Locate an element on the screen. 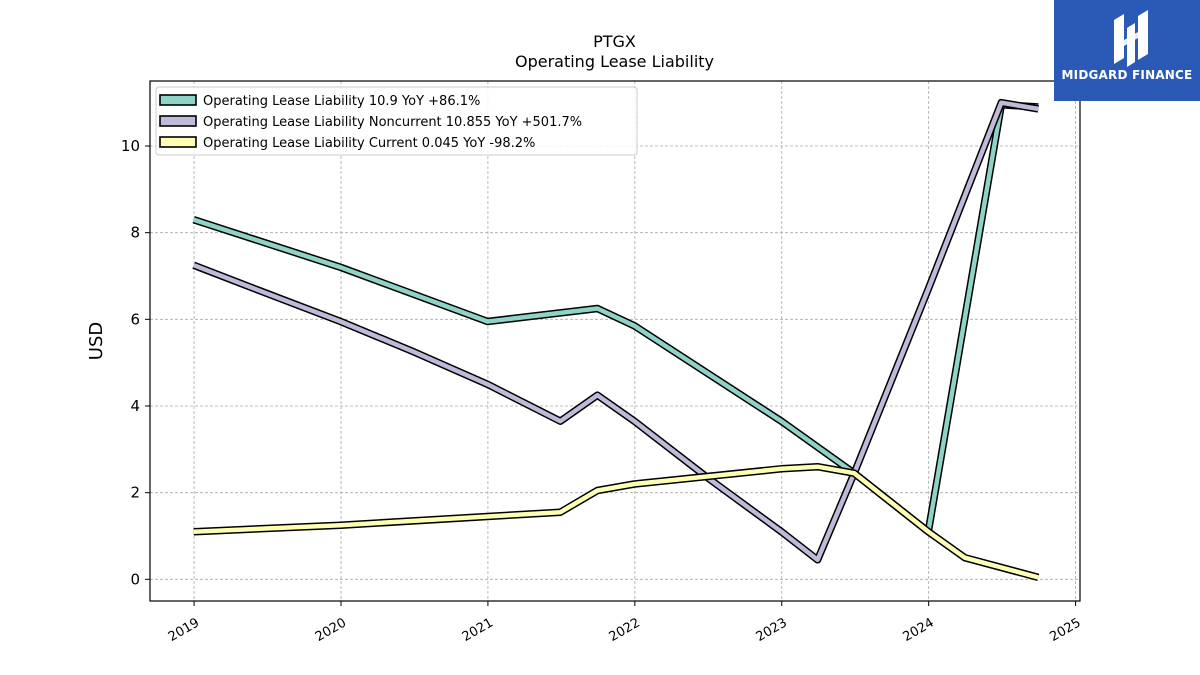 This screenshot has width=1200, height=675. brand-name: MIDGARD FINANCE is located at coordinates (1127, 75).